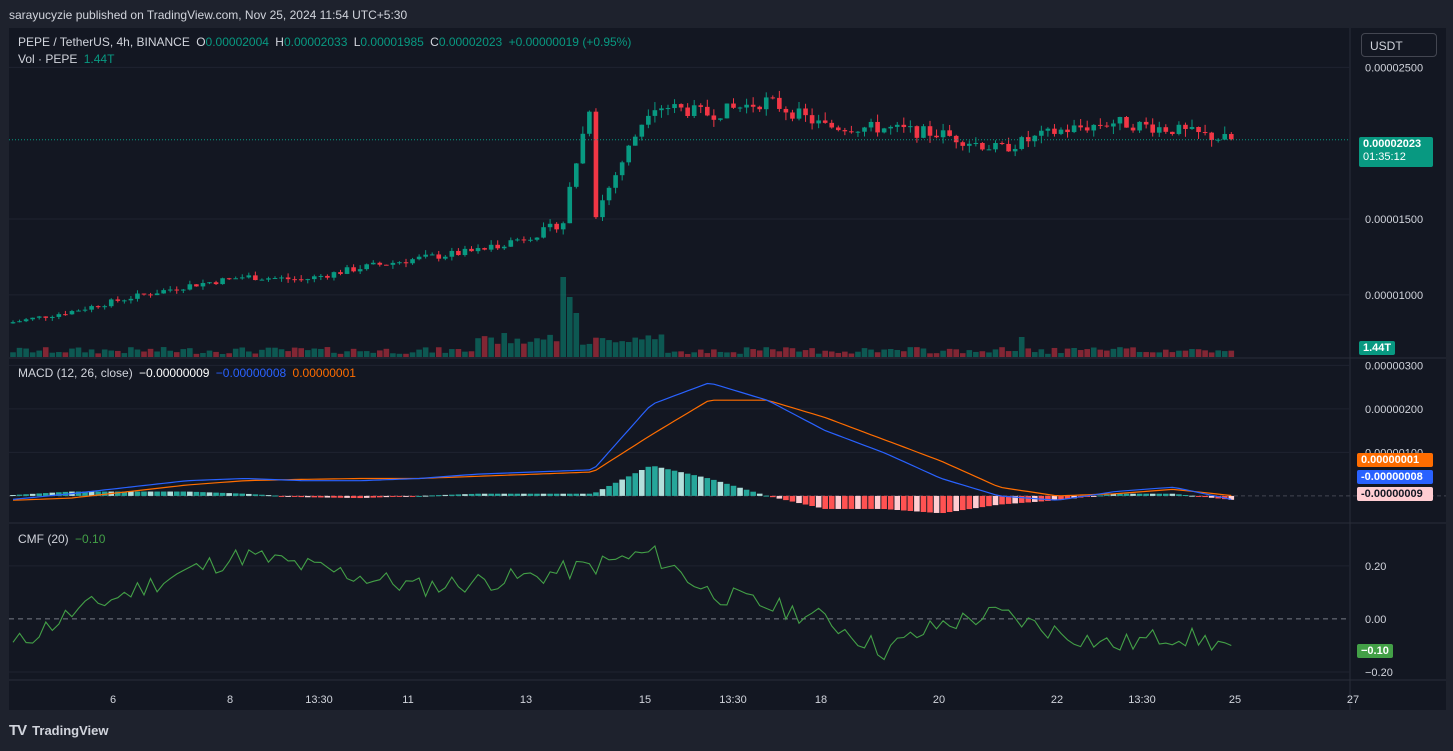 The image size is (1453, 751). I want to click on cmf-value: −0.10, so click(90, 539).